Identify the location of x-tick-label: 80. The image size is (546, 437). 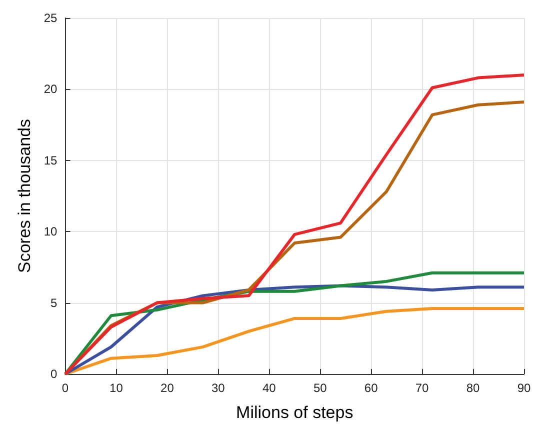
(473, 388).